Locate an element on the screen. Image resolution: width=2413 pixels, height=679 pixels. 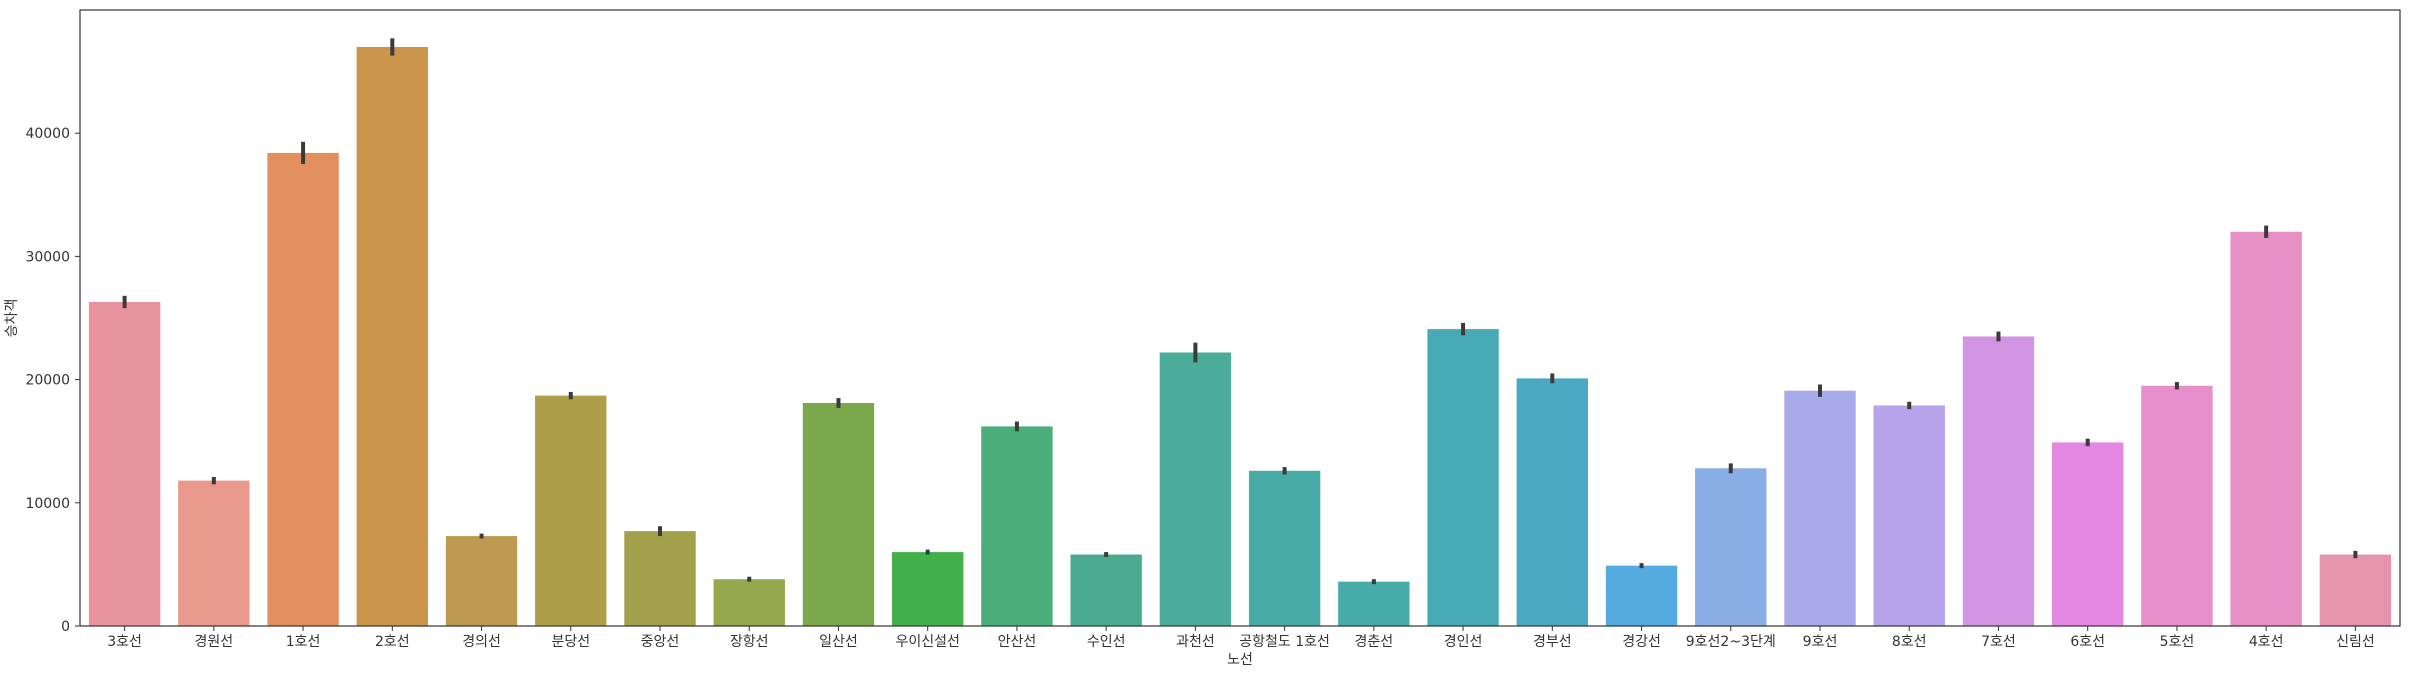
y-axis-label: 승차객 is located at coordinates (12, 318).